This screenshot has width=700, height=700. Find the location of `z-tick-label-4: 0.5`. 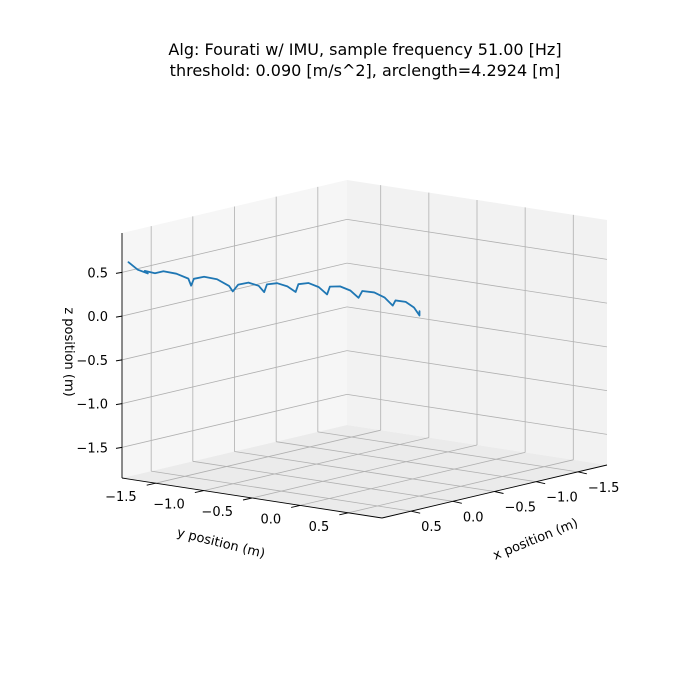

z-tick-label-4: 0.5 is located at coordinates (97, 273).